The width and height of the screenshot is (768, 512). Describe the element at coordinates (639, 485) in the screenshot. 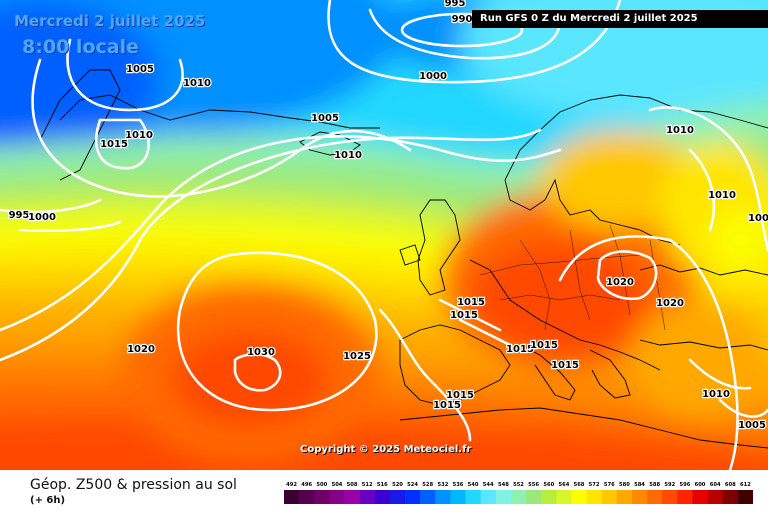

I see `scale-tick-label: 584` at that location.